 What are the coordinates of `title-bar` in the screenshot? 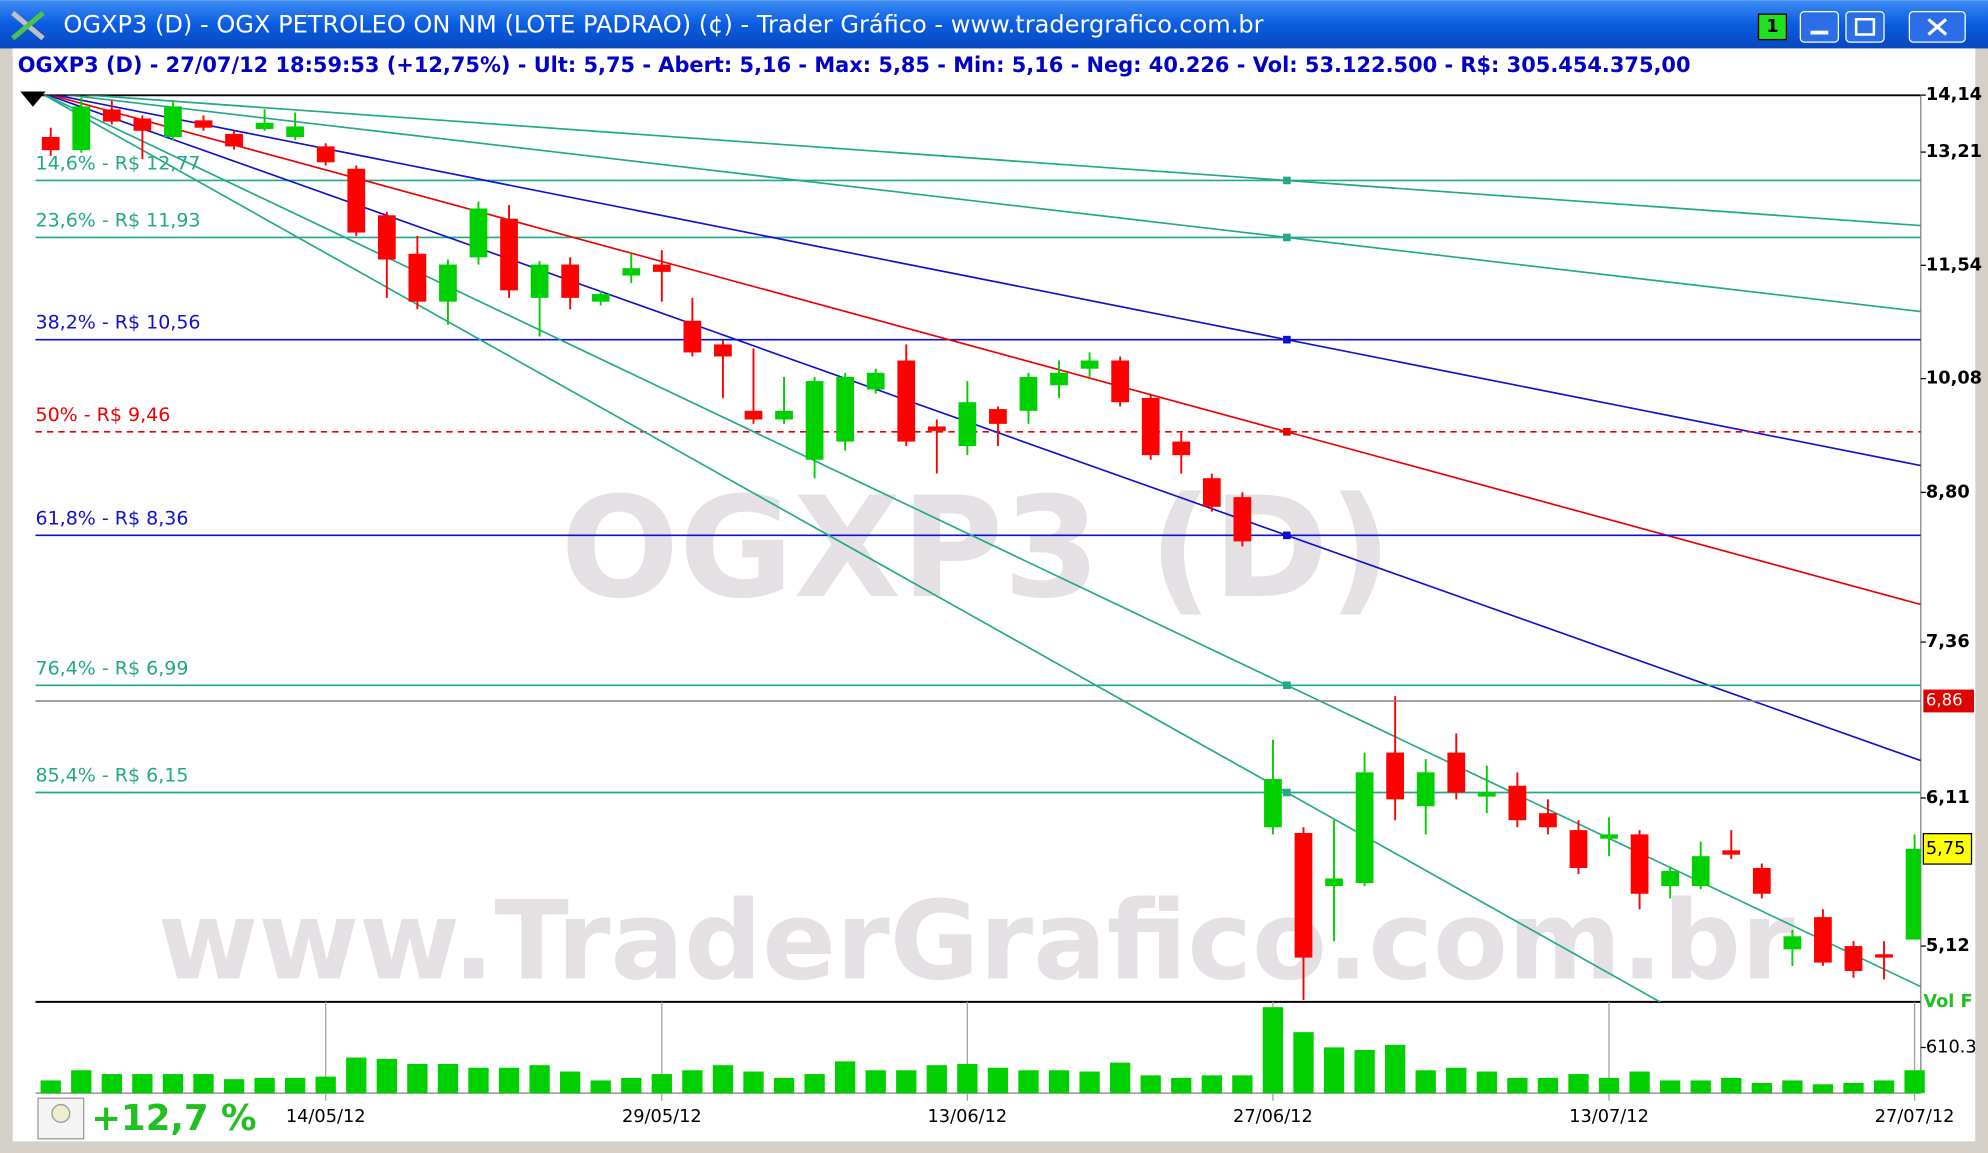 It's located at (994, 24).